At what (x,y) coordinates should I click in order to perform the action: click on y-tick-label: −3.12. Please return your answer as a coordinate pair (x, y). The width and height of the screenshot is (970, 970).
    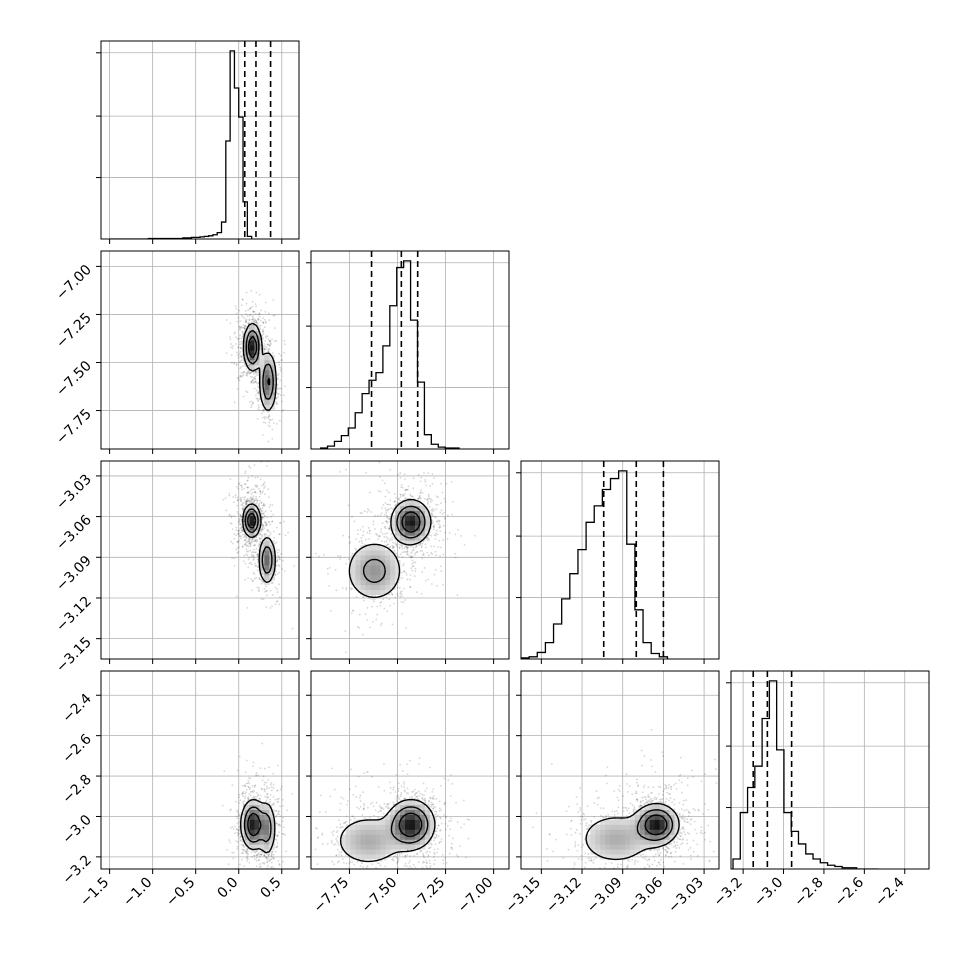
    Looking at the image, I should click on (74, 614).